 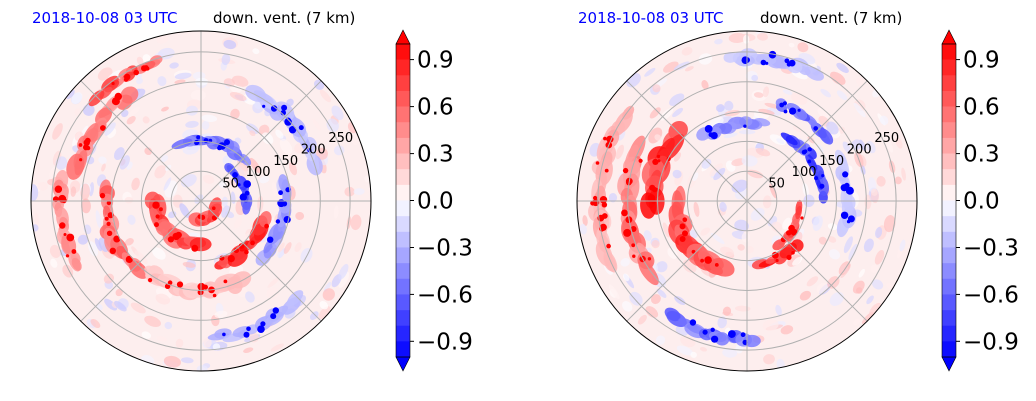 I want to click on colorbar-tick-label: 0.6, so click(x=435, y=108).